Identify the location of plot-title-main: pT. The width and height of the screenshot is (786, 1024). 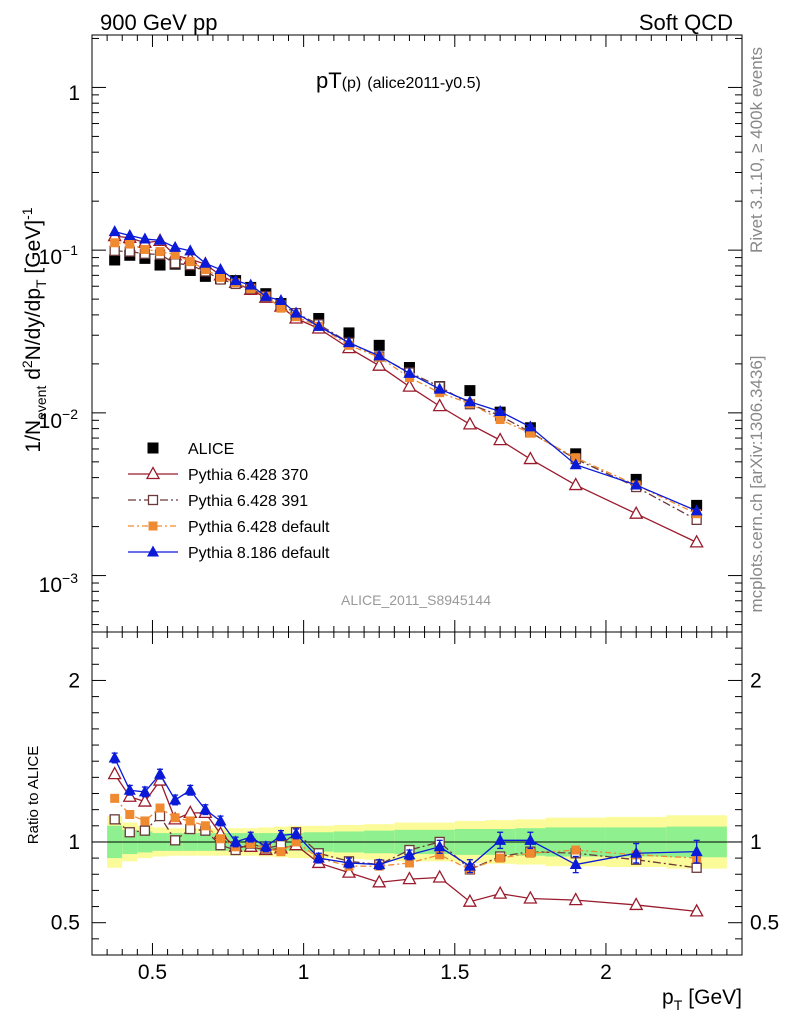
(329, 80).